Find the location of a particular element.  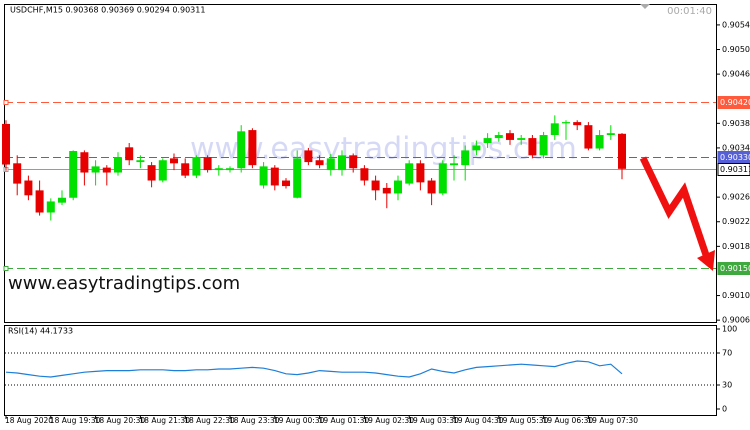

x-tick-label: 19 Aug 05:30 is located at coordinates (523, 420).